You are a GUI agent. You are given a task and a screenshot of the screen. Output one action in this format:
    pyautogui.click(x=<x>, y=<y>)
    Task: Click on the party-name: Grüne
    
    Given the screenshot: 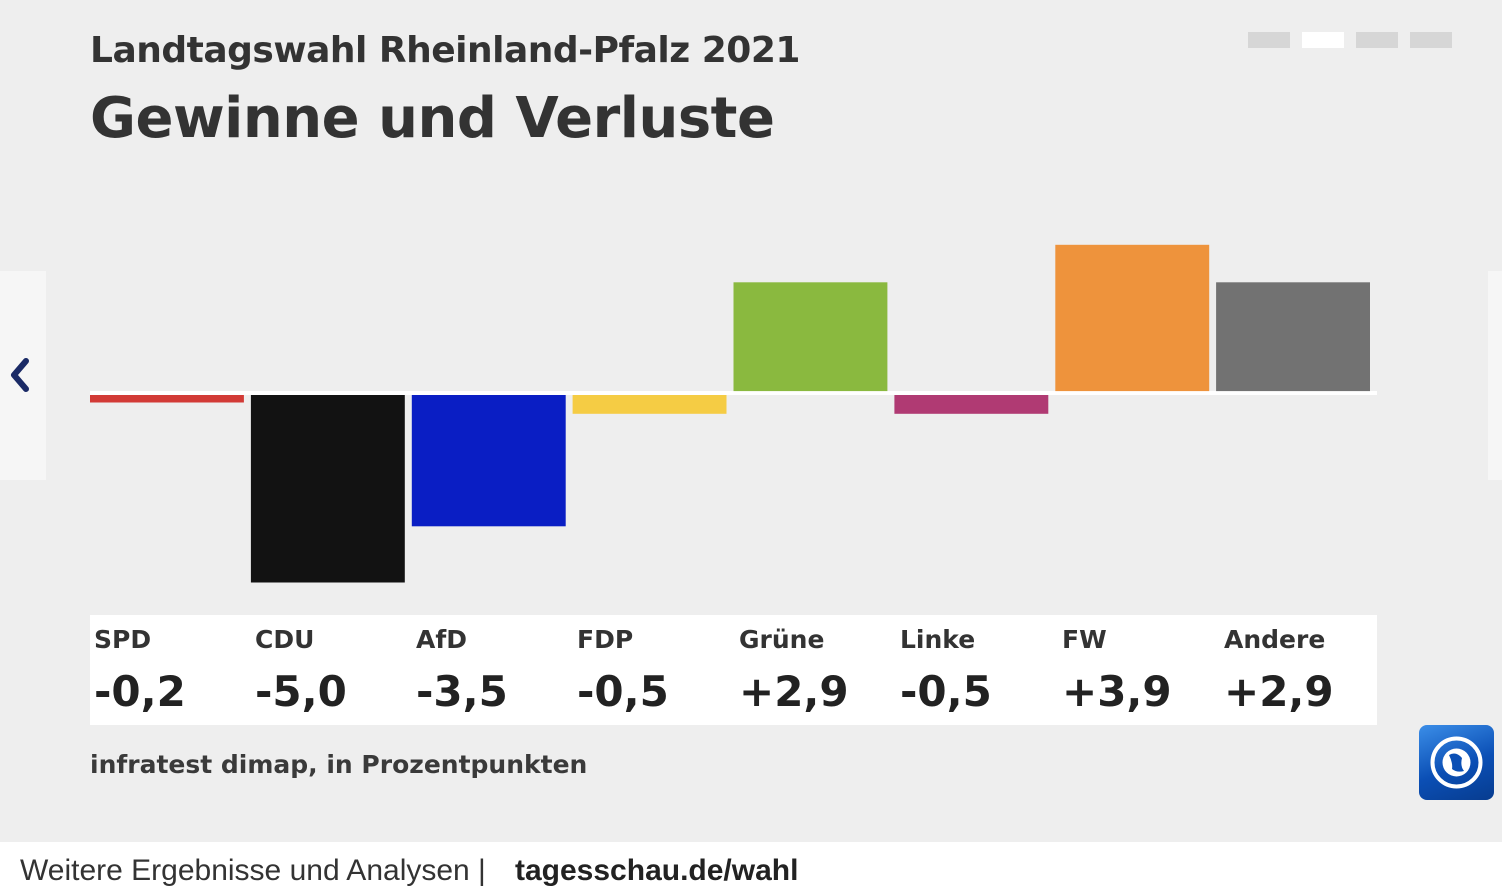 What is the action you would take?
    pyautogui.click(x=782, y=639)
    